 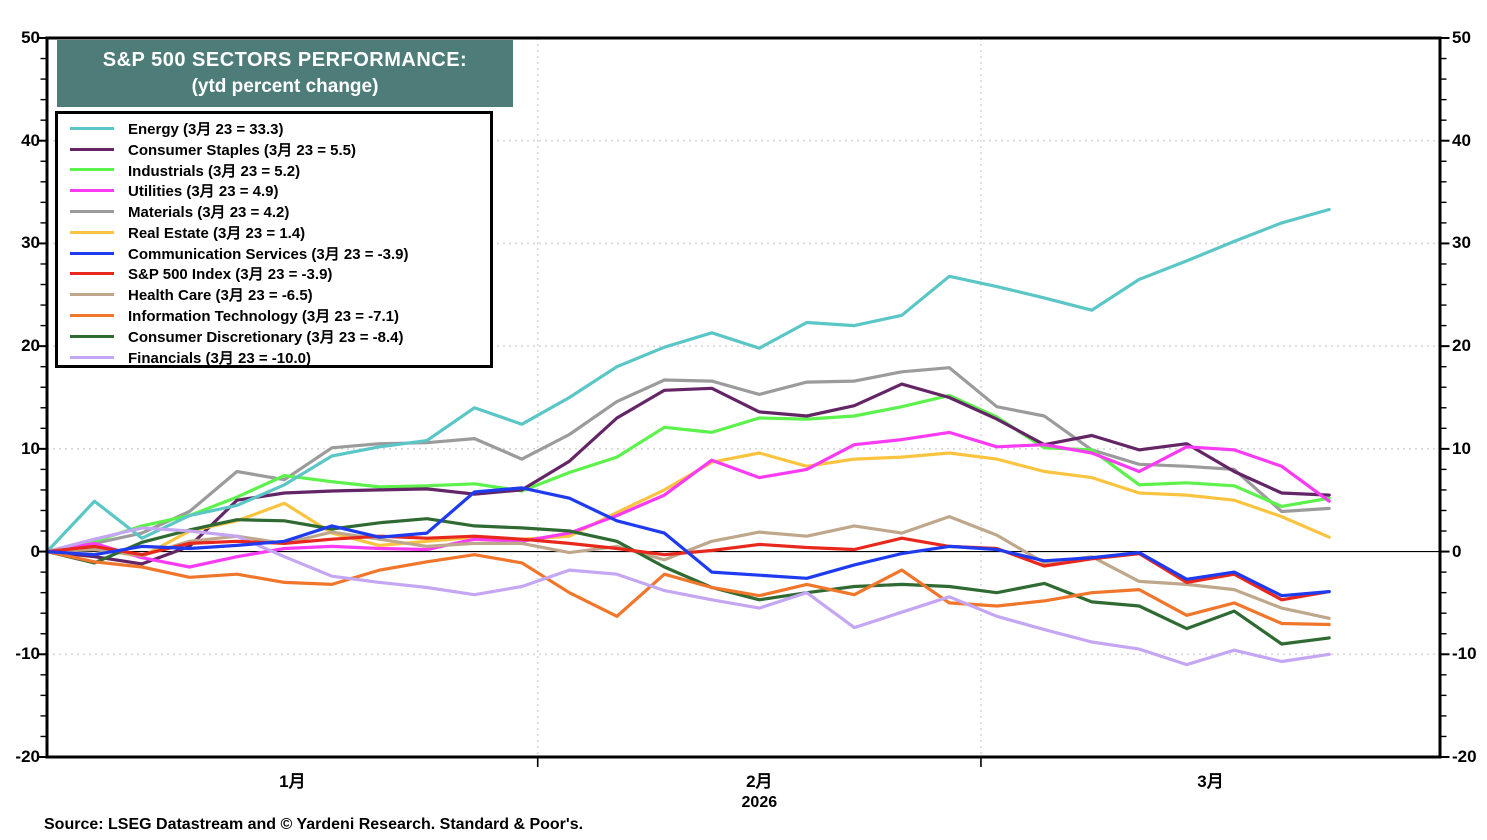 I want to click on legend-item: Information Technology (3月 23 = -7.1), so click(x=279, y=315).